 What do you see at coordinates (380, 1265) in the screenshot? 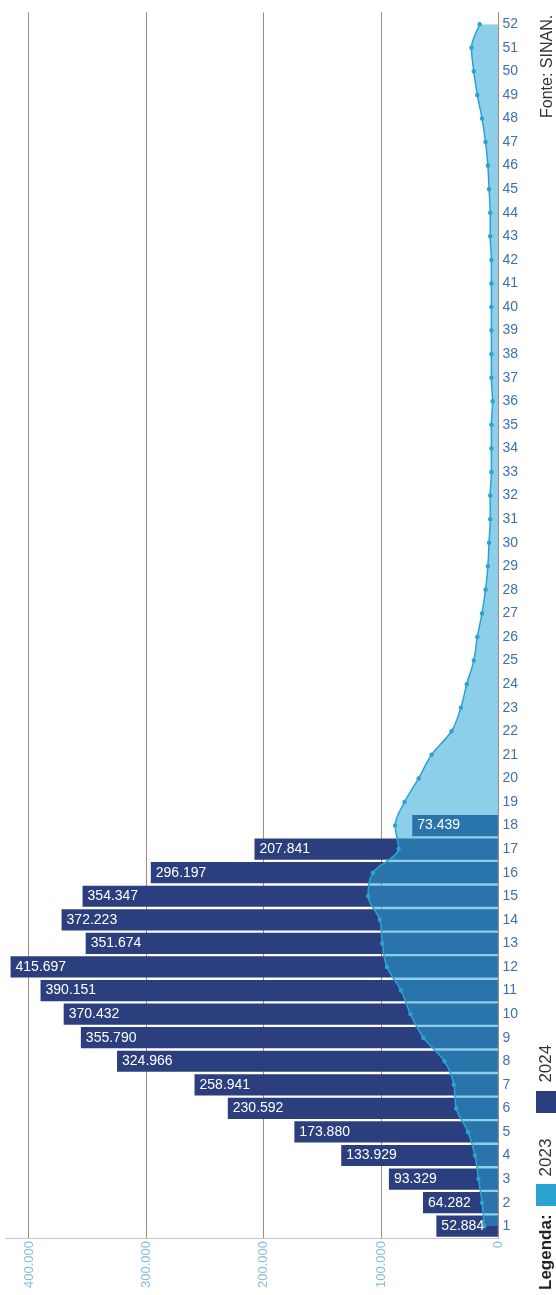
I see `x-tick-label: 100.000` at bounding box center [380, 1265].